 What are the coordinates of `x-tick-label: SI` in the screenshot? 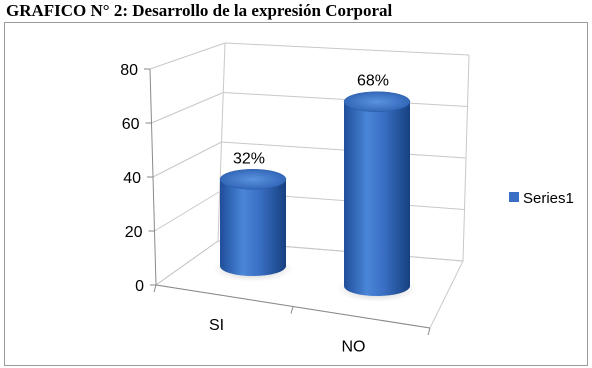 It's located at (216, 325).